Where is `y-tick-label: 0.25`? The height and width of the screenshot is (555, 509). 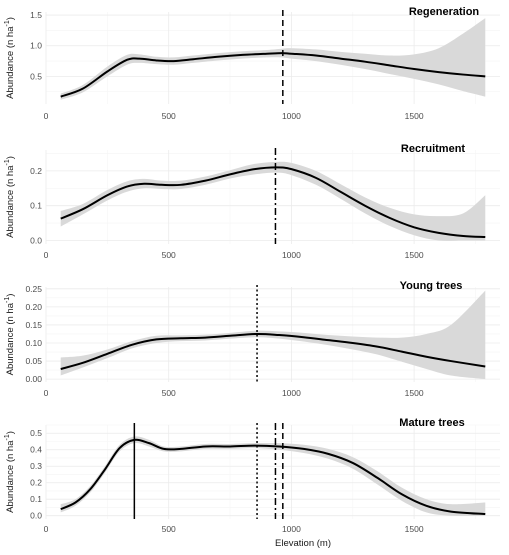
y-tick-label: 0.25 is located at coordinates (33, 289).